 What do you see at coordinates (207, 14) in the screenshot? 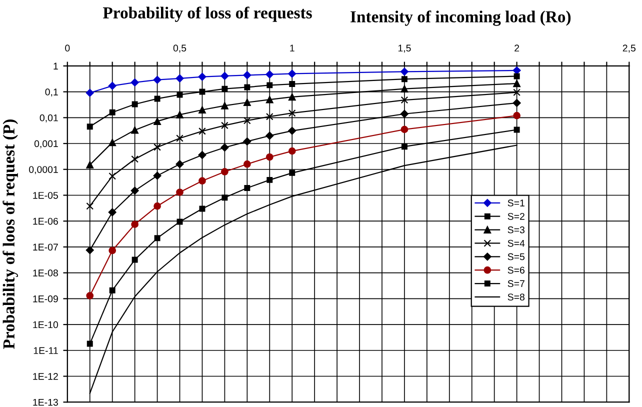
I see `chart-title: Probability of loss of requests` at bounding box center [207, 14].